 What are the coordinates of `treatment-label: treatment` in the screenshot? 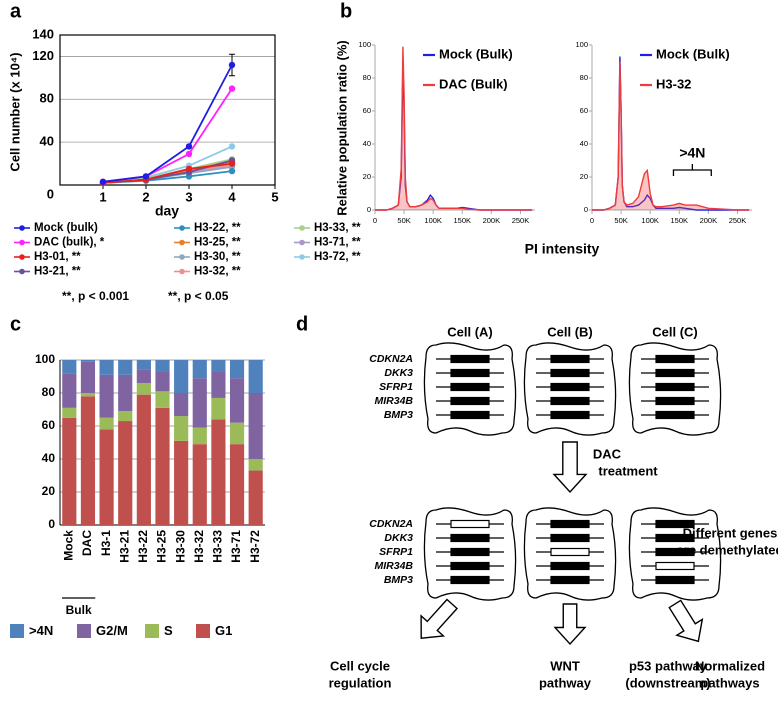 It's located at (628, 470).